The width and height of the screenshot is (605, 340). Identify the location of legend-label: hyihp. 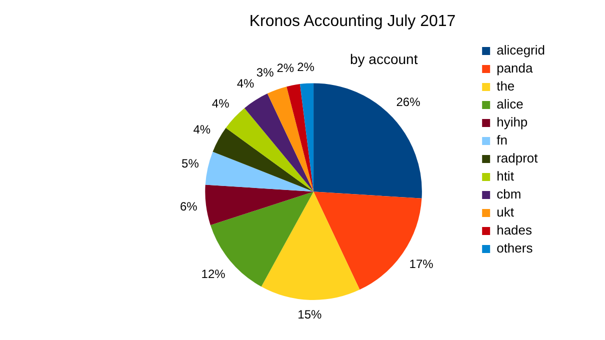
(512, 122).